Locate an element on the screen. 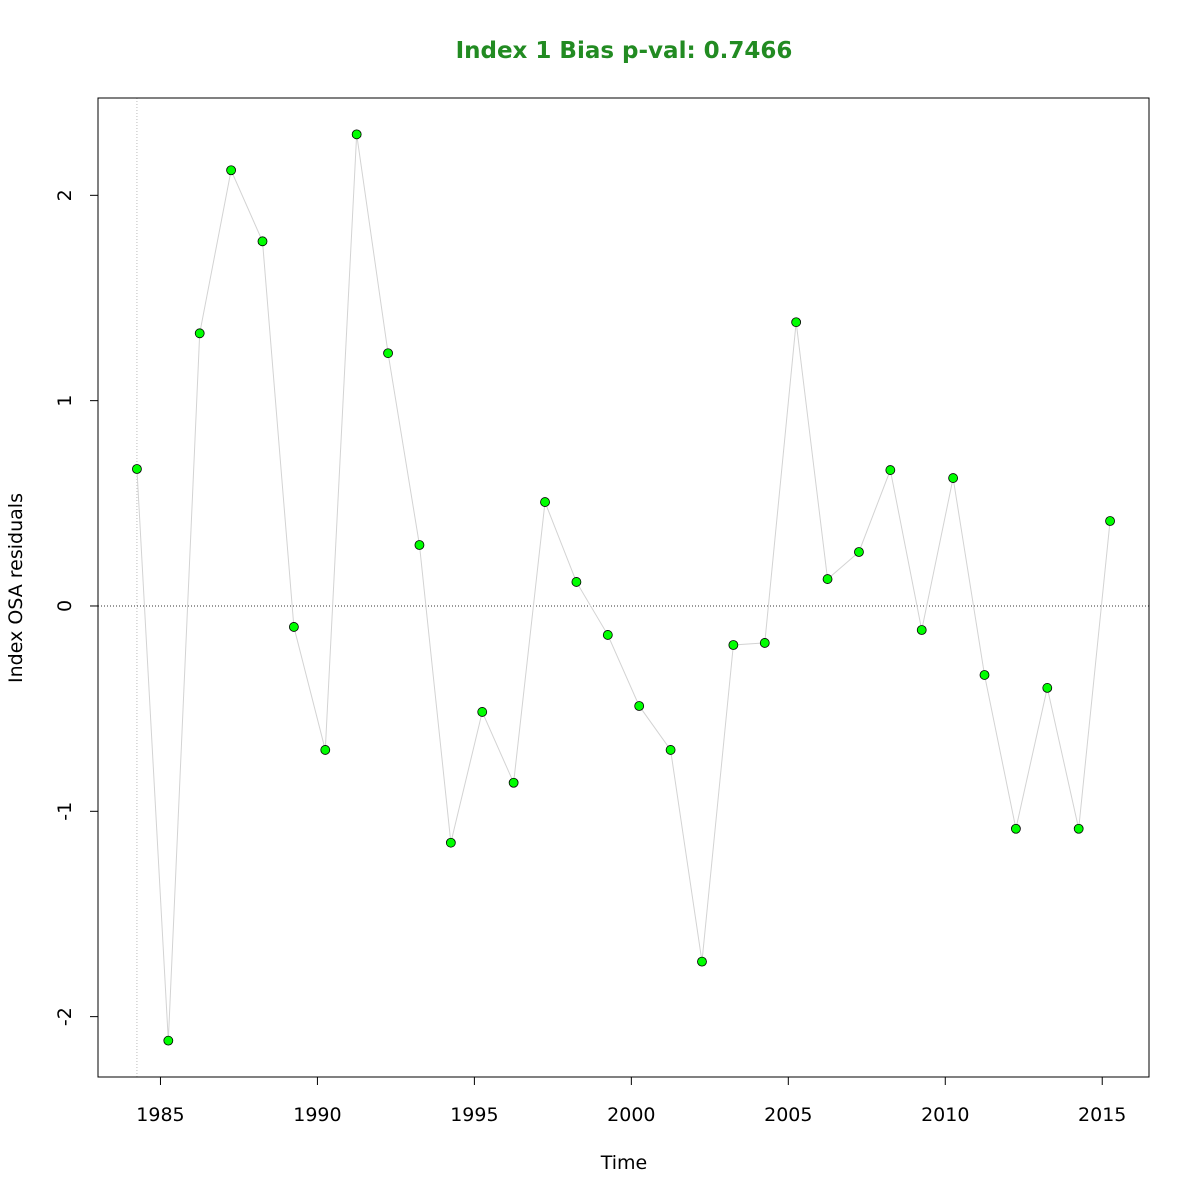 Image resolution: width=1200 pixels, height=1204 pixels. chart-title: Index 1 Bias p-val: 0.7466 is located at coordinates (624, 51).